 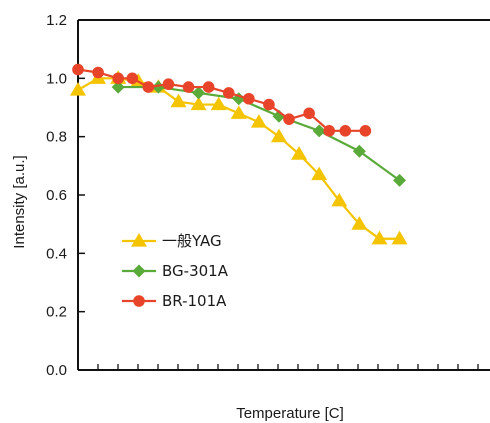 I want to click on y-tick-label: 0.8, so click(x=56, y=137).